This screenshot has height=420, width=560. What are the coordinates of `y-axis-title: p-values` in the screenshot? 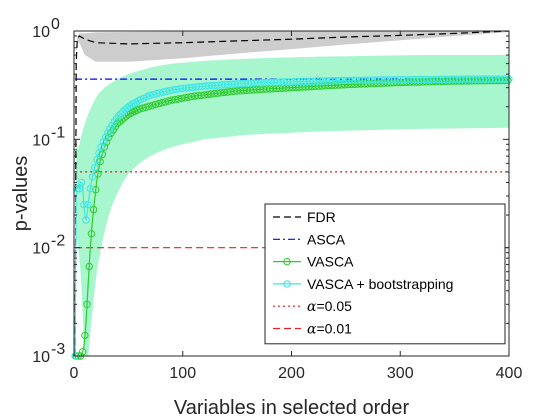 It's located at (21, 194).